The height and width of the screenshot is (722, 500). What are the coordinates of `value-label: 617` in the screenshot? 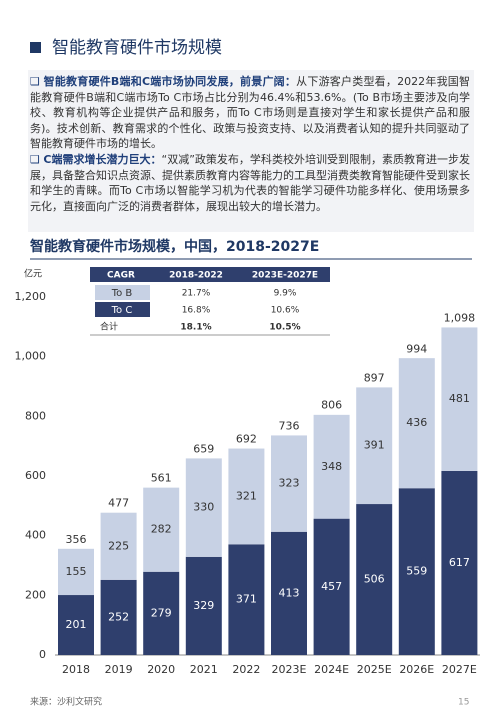 It's located at (459, 562).